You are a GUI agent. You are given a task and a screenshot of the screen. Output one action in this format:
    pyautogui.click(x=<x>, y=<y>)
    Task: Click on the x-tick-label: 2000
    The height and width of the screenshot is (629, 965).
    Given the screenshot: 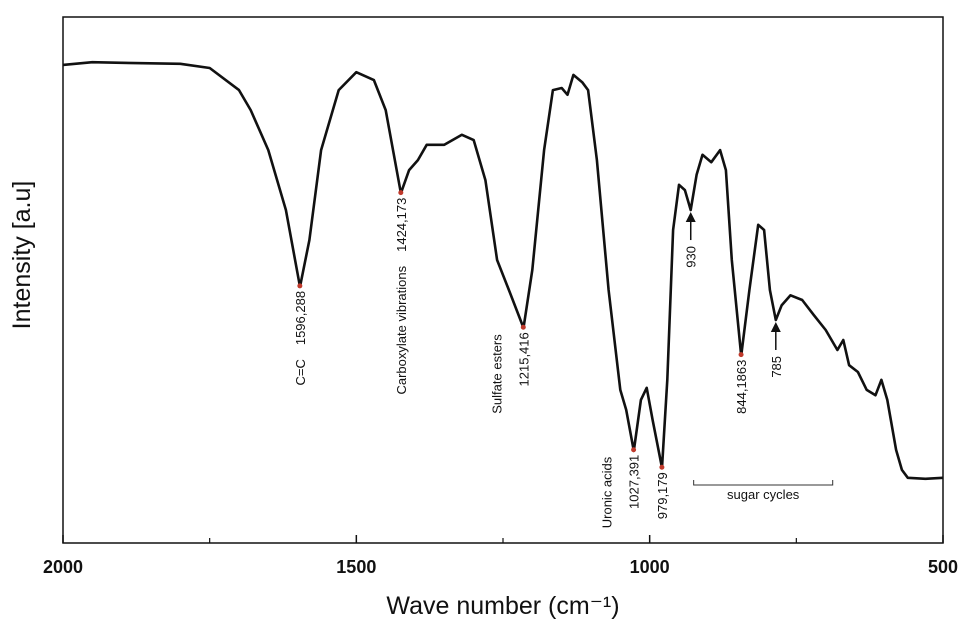 What is the action you would take?
    pyautogui.click(x=63, y=567)
    